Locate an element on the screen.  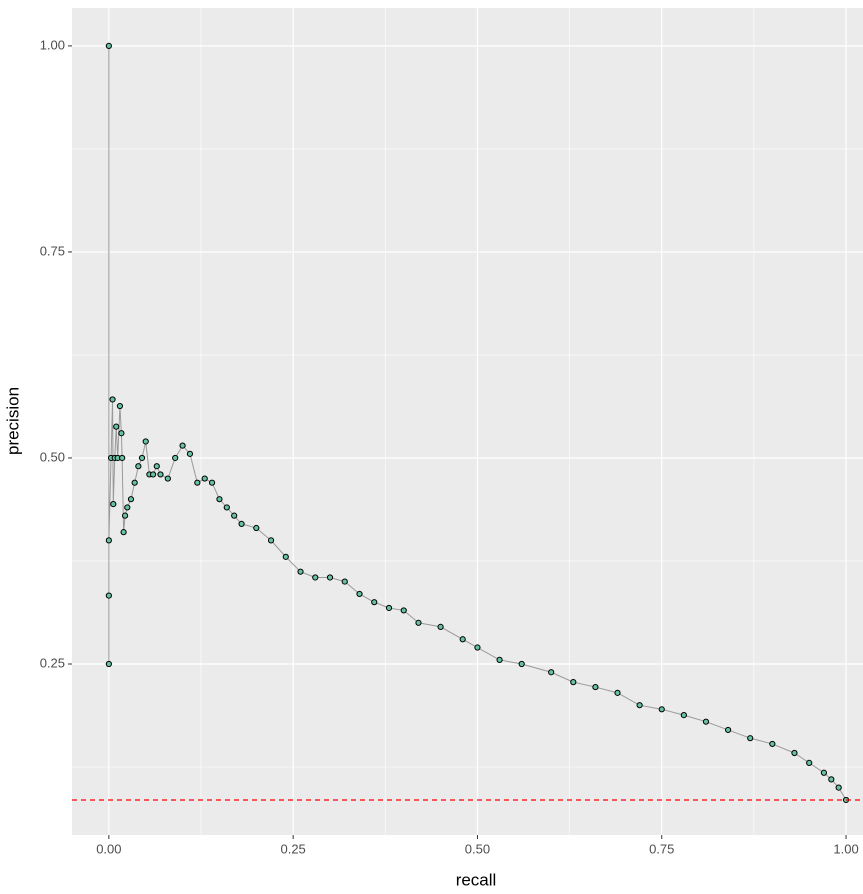
x-tick-label: 0.25 is located at coordinates (292, 848).